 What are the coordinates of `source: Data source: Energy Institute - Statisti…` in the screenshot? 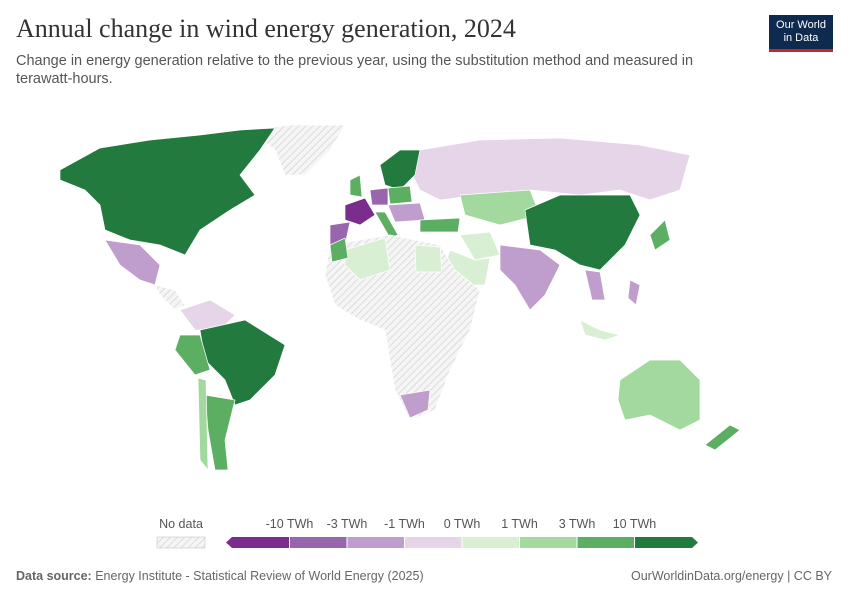 It's located at (220, 576).